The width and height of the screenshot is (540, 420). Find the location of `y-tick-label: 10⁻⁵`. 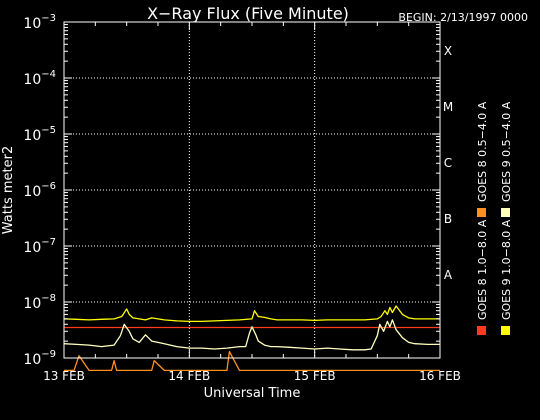

y-tick-label: 10⁻⁵ is located at coordinates (39, 134).